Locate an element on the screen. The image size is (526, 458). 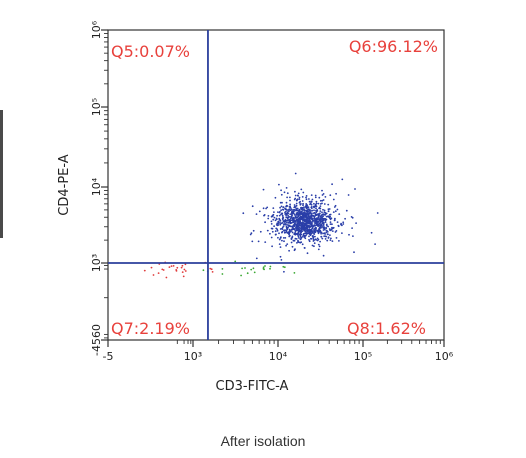
x-tick-label: 10³ is located at coordinates (193, 356).